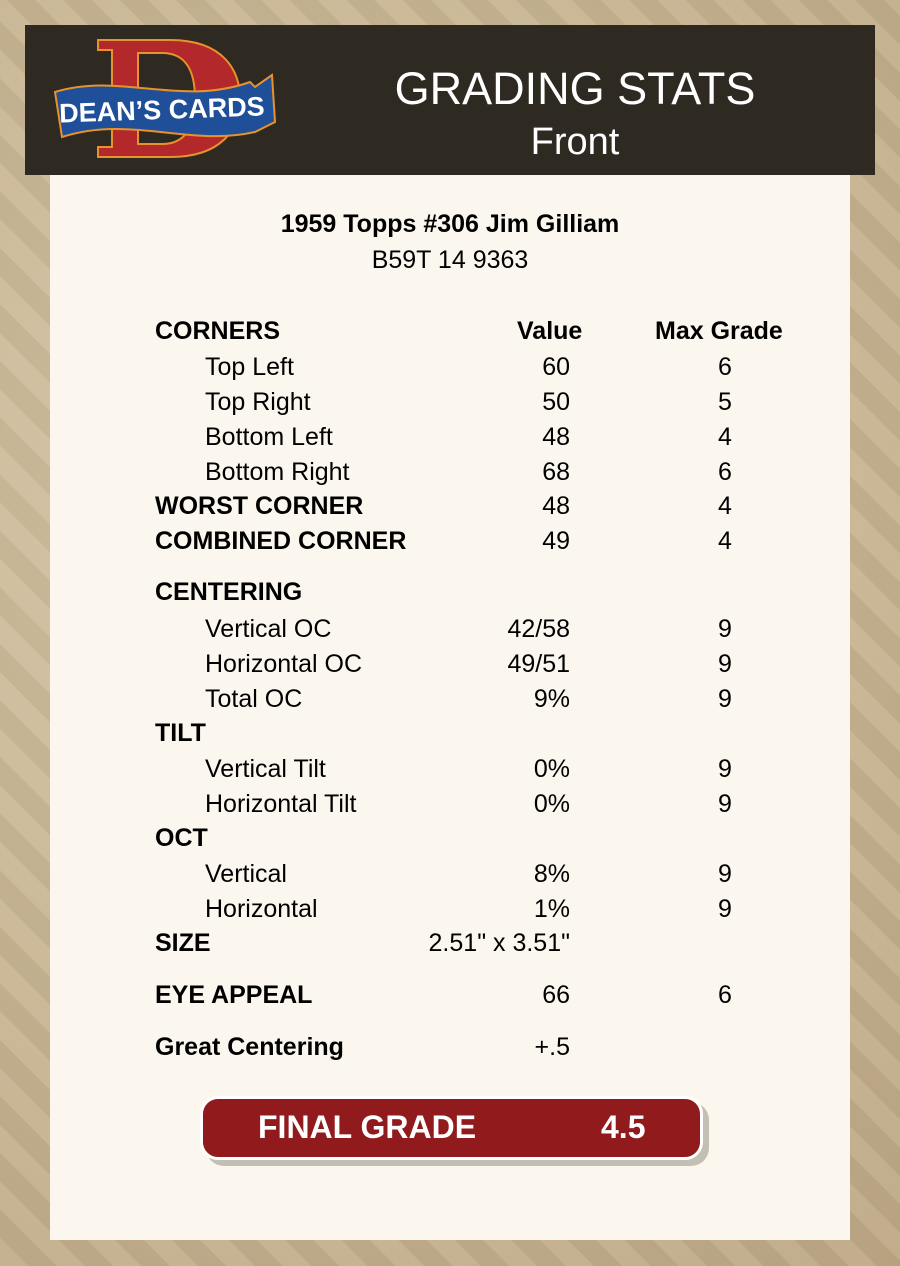 Image resolution: width=900 pixels, height=1266 pixels. I want to click on table-row: Great Centering +.5, so click(450, 1047).